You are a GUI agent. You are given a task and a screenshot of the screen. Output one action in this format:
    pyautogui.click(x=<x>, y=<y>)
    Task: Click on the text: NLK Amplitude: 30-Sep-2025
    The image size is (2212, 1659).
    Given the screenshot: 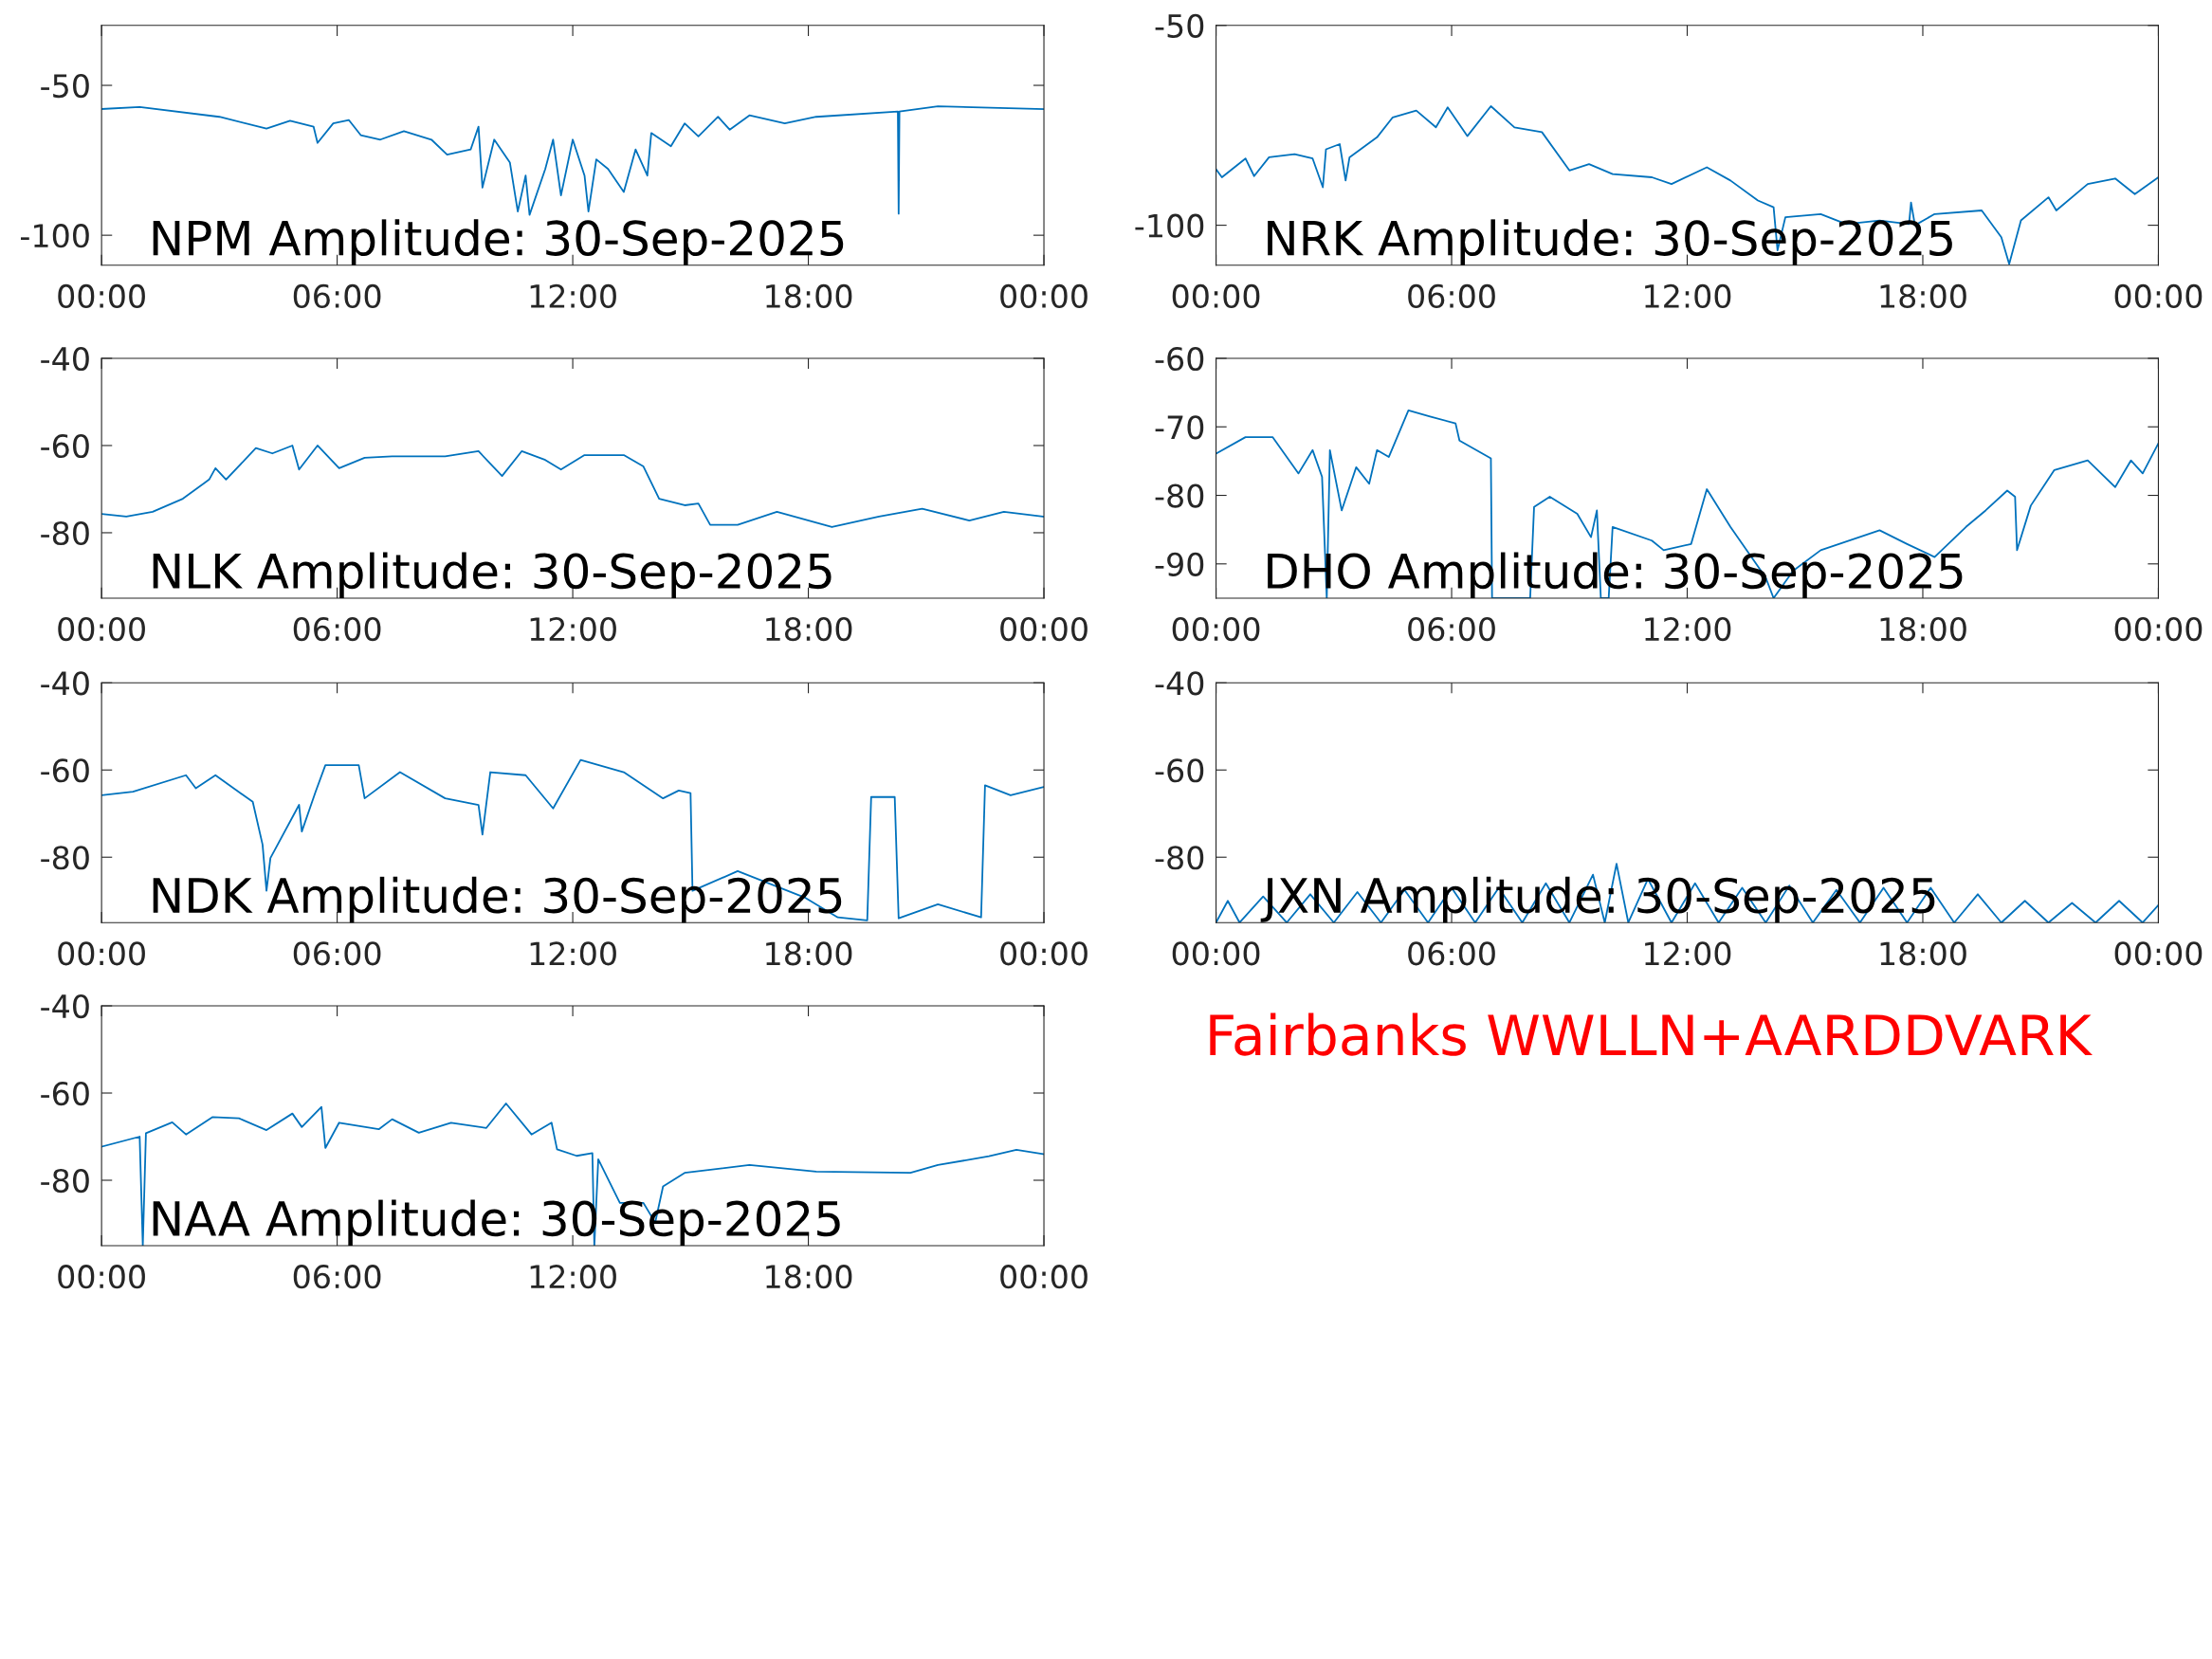 What is the action you would take?
    pyautogui.click(x=492, y=575)
    